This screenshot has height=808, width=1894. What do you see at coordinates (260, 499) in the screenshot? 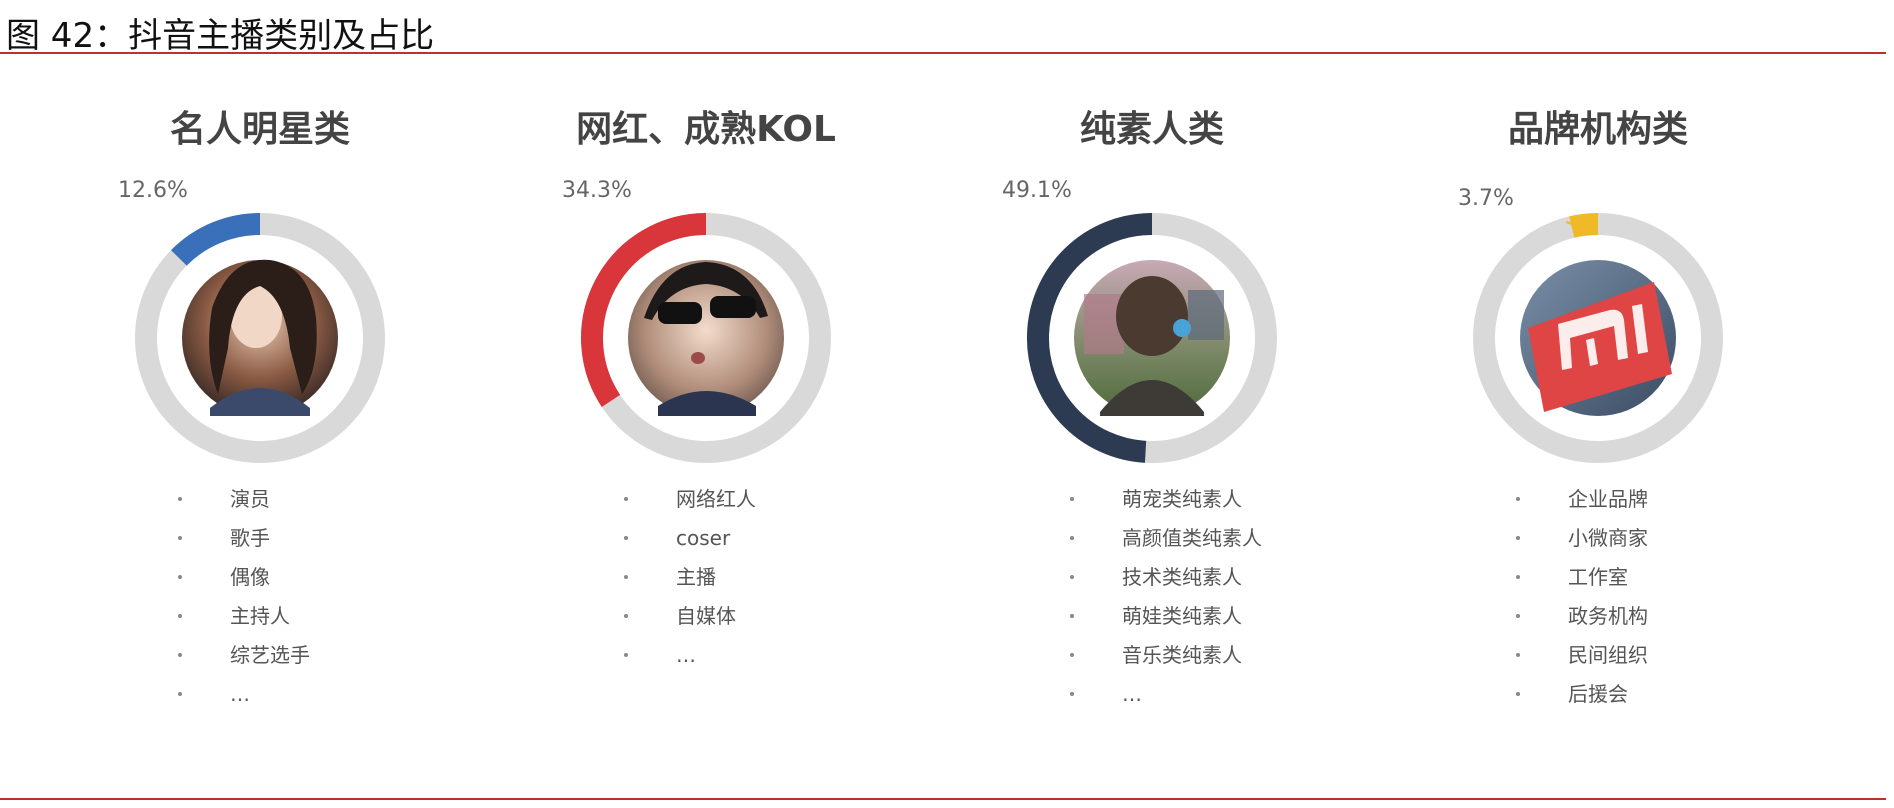
I see `list-item: 演员` at bounding box center [260, 499].